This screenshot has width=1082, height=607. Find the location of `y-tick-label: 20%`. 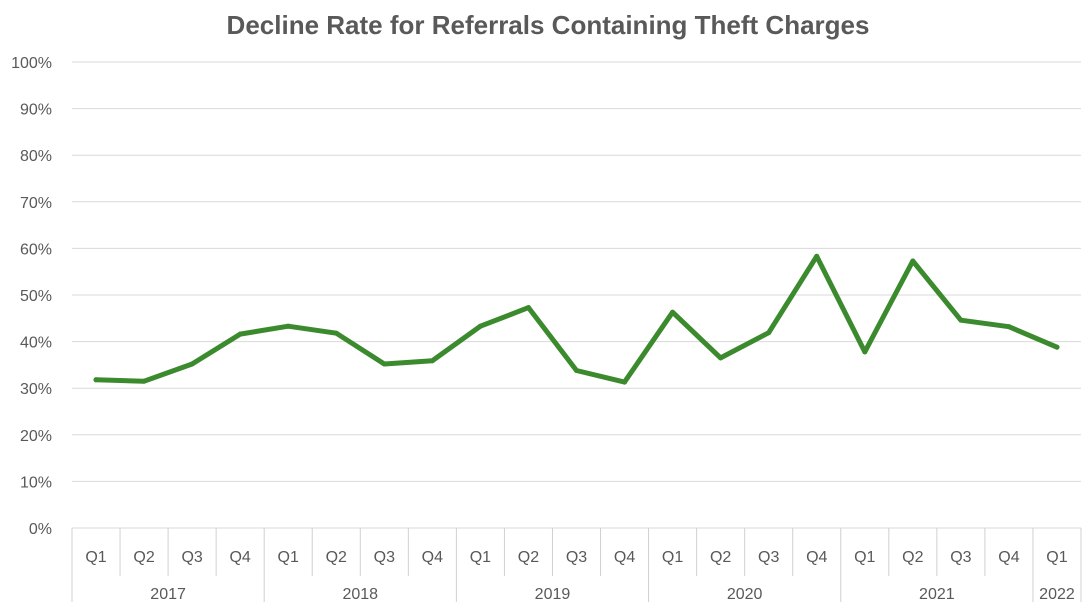

y-tick-label: 20% is located at coordinates (36, 436).